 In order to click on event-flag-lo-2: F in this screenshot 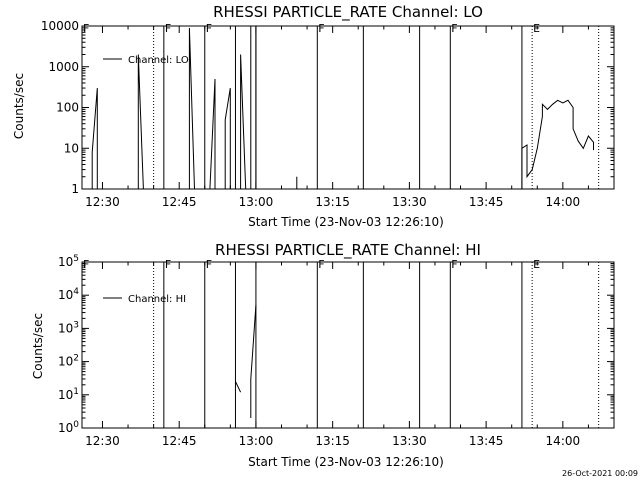, I will do `click(168, 28)`.